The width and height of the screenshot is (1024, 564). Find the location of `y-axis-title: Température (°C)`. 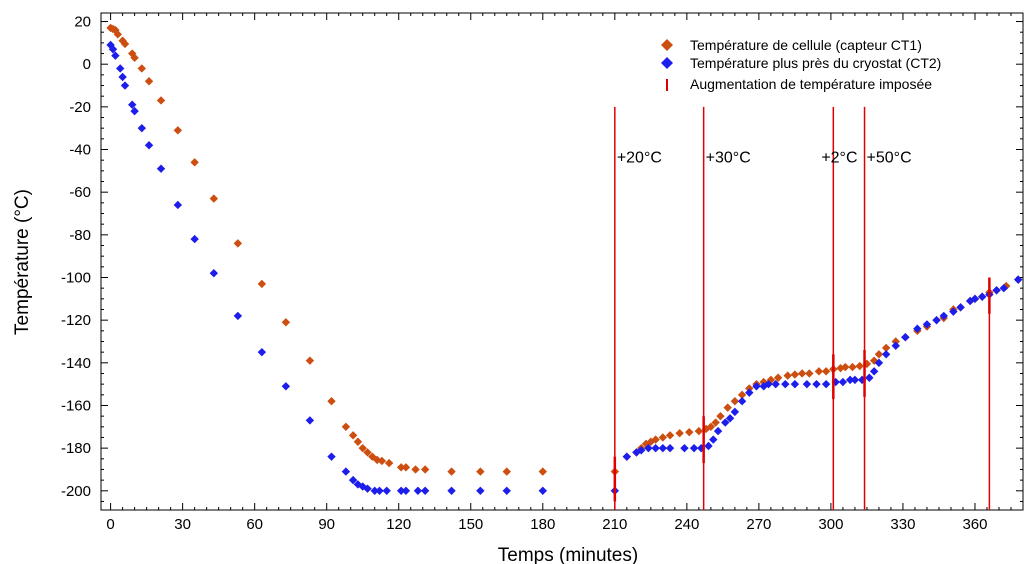

y-axis-title: Température (°C) is located at coordinates (22, 262).